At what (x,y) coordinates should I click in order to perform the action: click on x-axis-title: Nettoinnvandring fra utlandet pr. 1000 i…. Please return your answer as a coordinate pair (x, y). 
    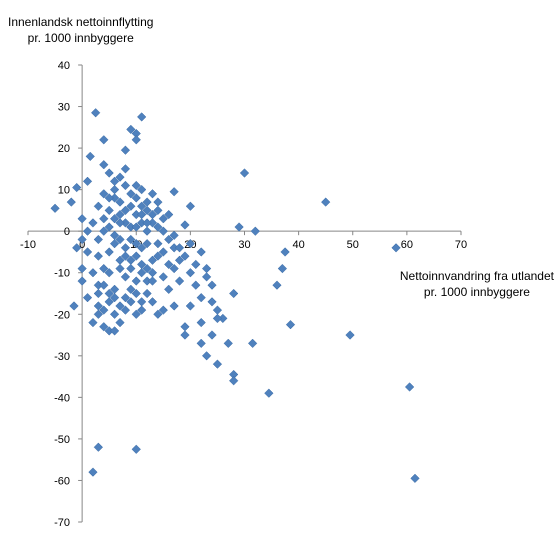
    Looking at the image, I should click on (477, 284).